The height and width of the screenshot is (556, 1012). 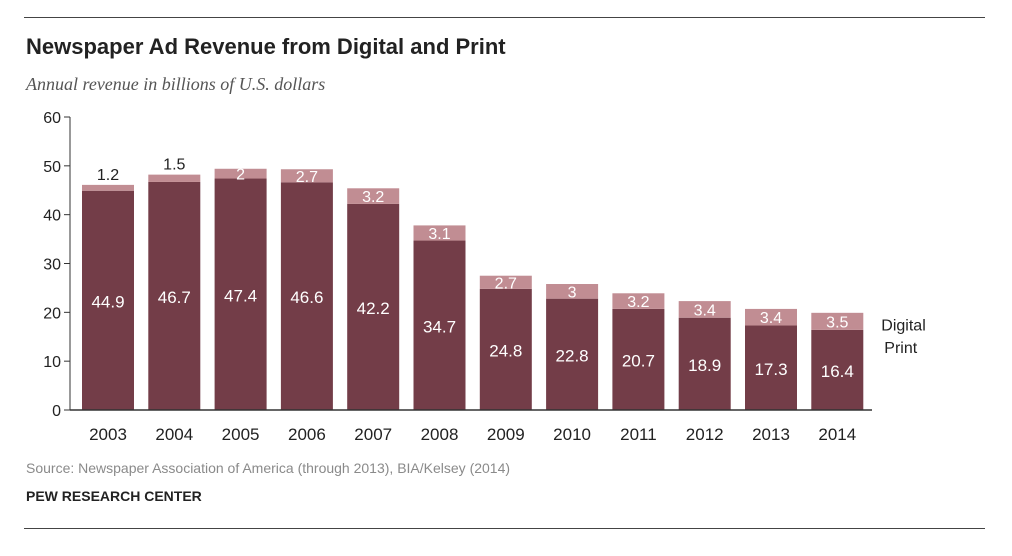 What do you see at coordinates (52, 265) in the screenshot?
I see `y-tick-label: 30` at bounding box center [52, 265].